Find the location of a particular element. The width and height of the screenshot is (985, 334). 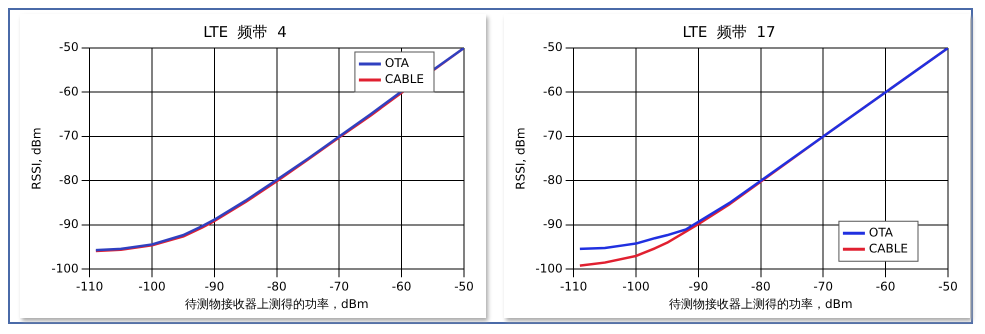

chart-title: LTE 频带 17 is located at coordinates (729, 31).